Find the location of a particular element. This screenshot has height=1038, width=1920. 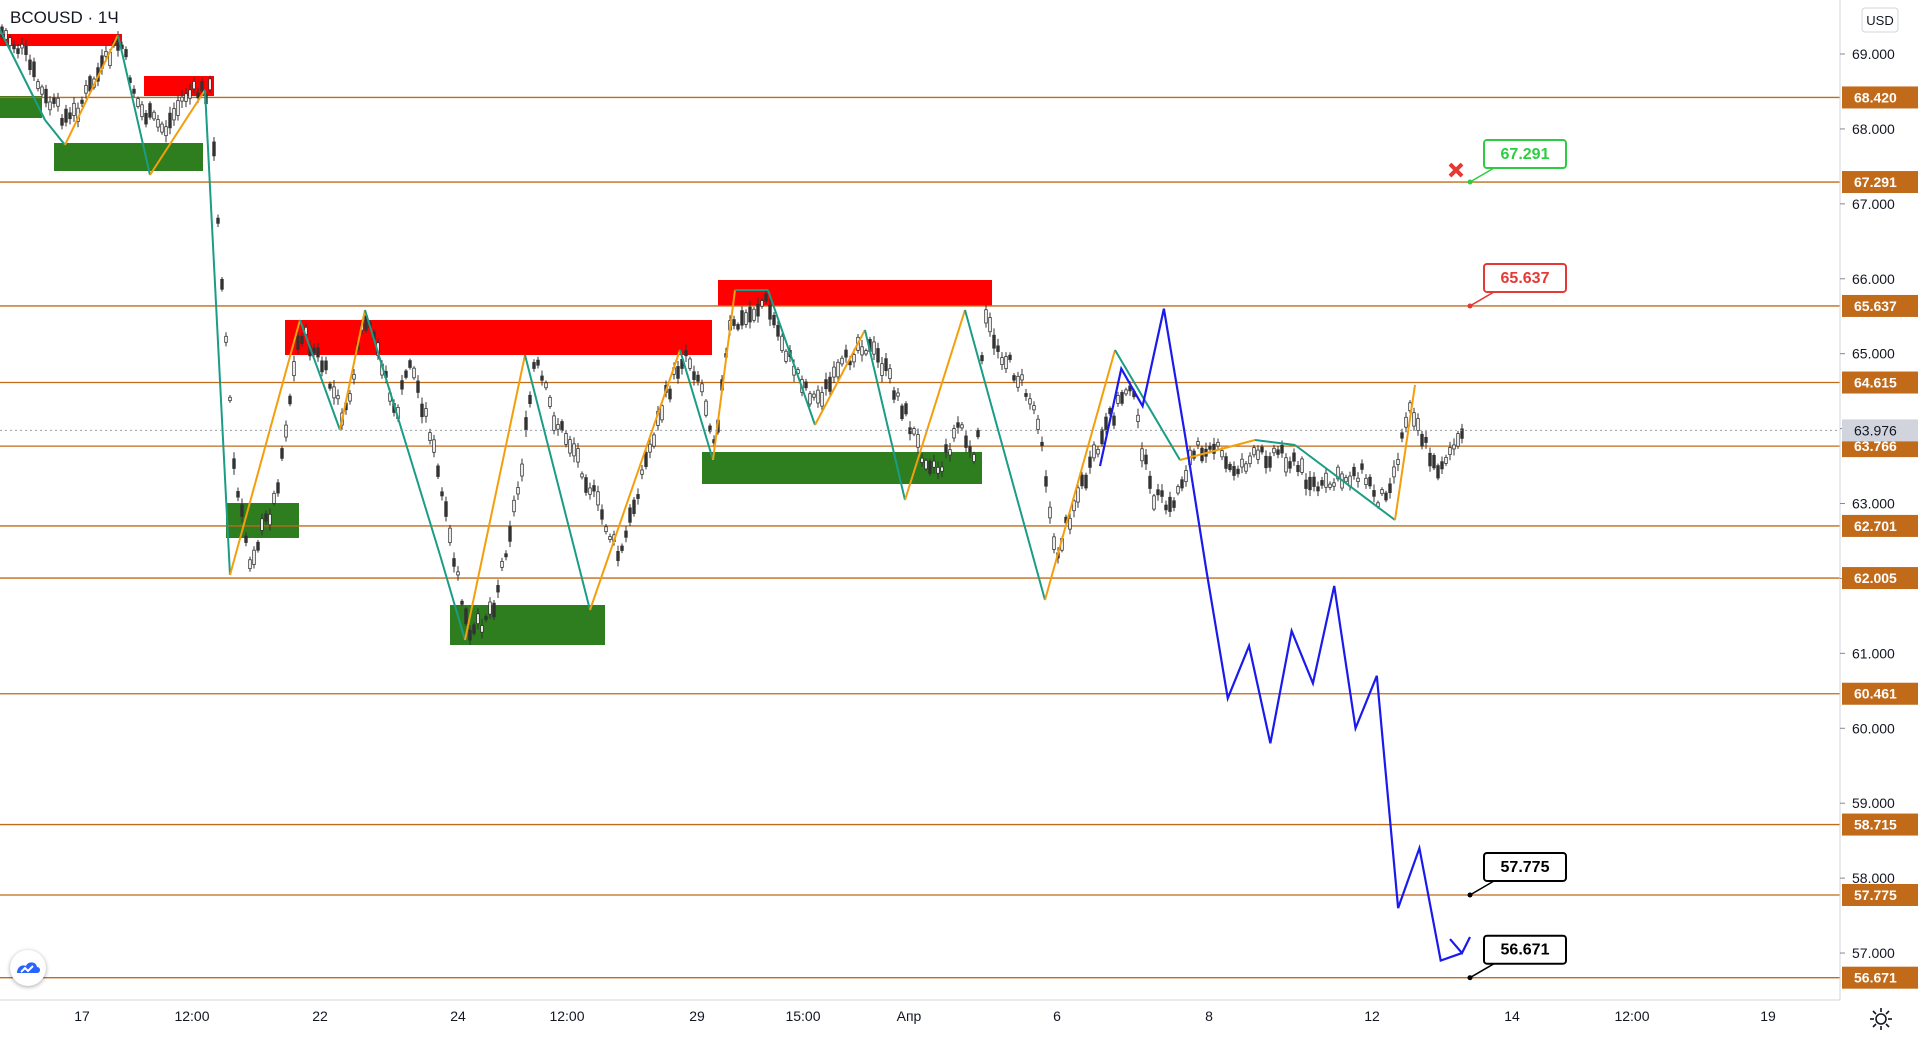

target-pointer is located at coordinates (1482, 888).